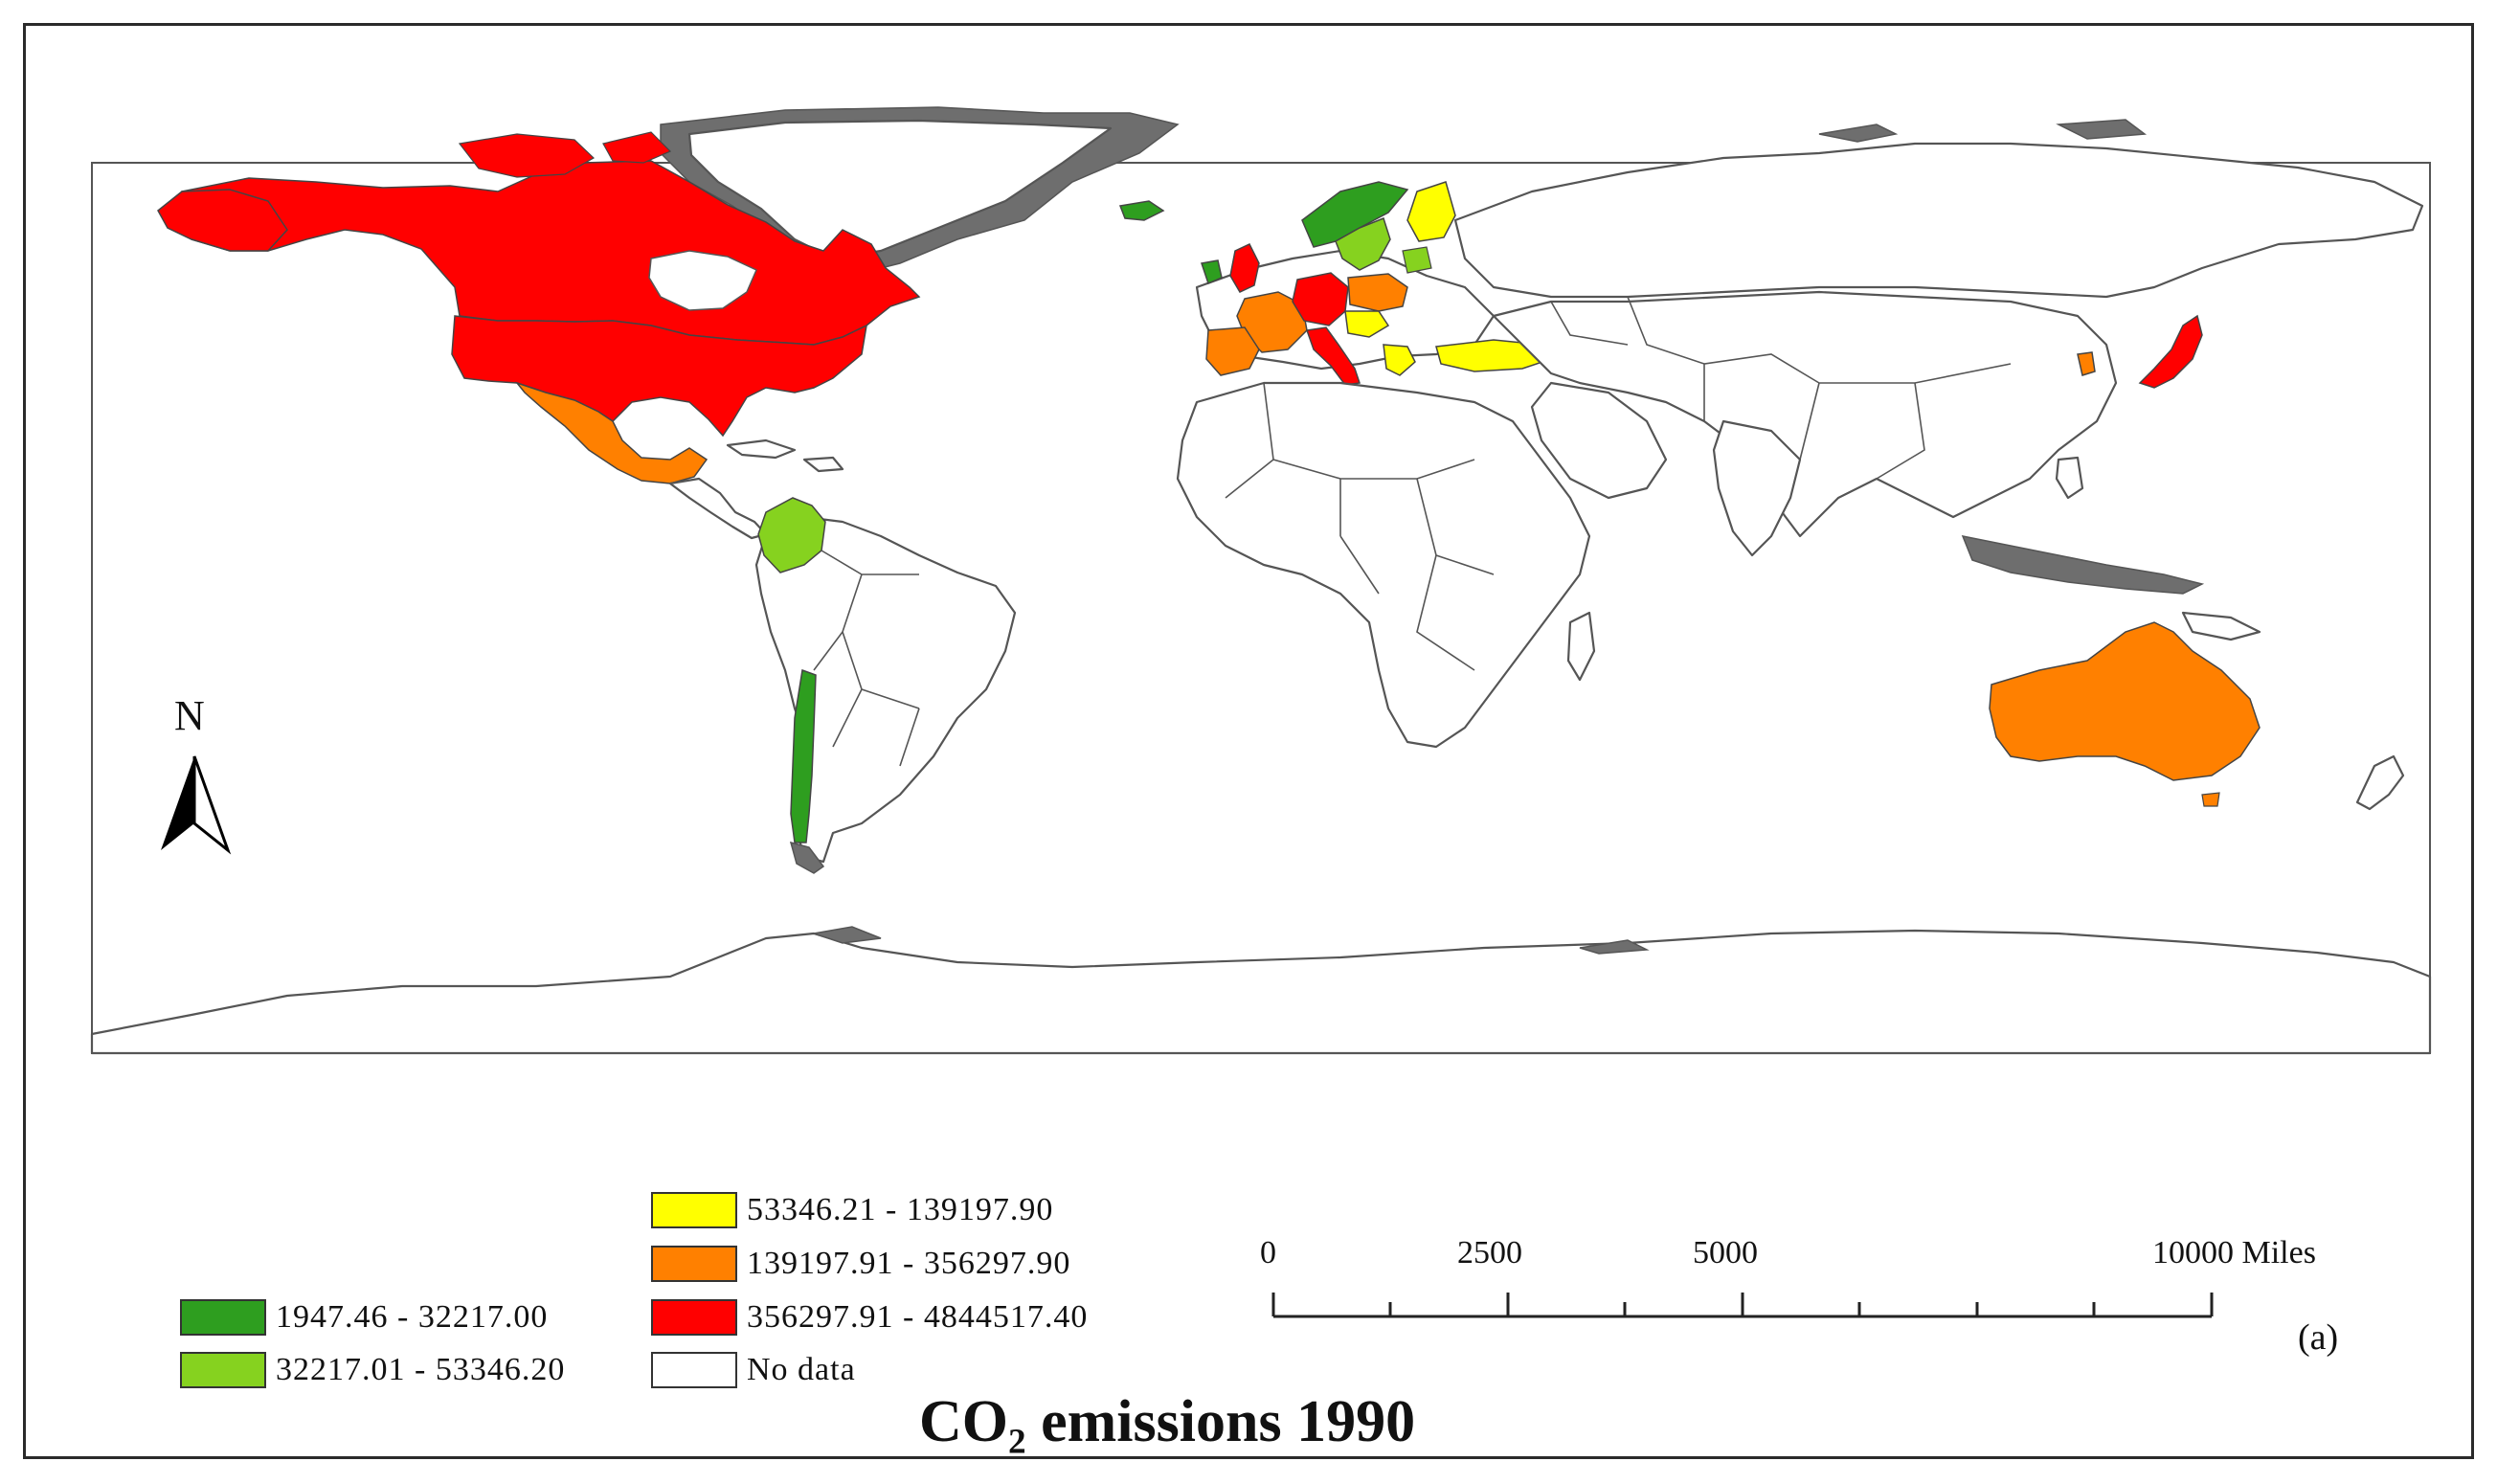 Image resolution: width=2497 pixels, height=1484 pixels. I want to click on legend-item-class5: 356297.91 - 4844517.40, so click(869, 1317).